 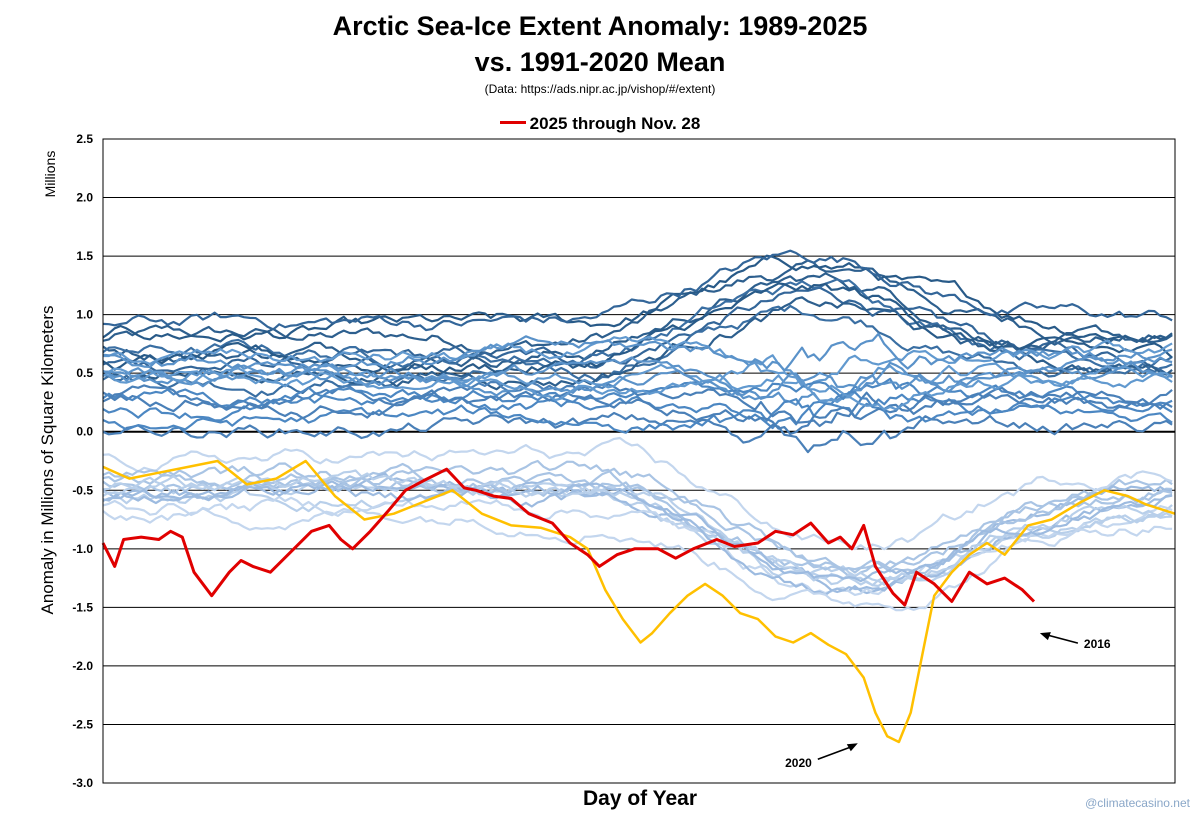 I want to click on y-tick-label: 0.5, so click(x=84, y=373).